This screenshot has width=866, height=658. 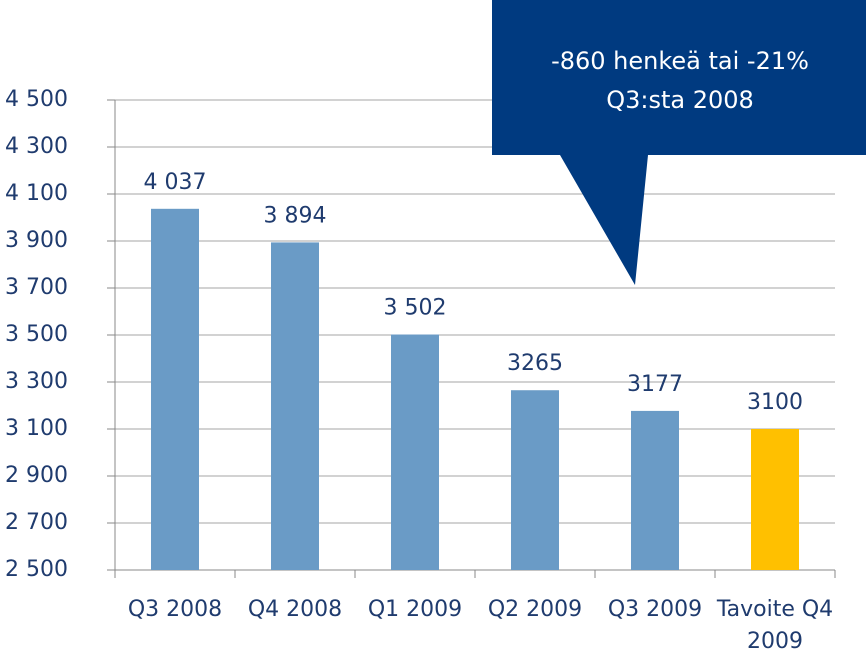 What do you see at coordinates (680, 100) in the screenshot?
I see `annotation: Q3:sta 2008` at bounding box center [680, 100].